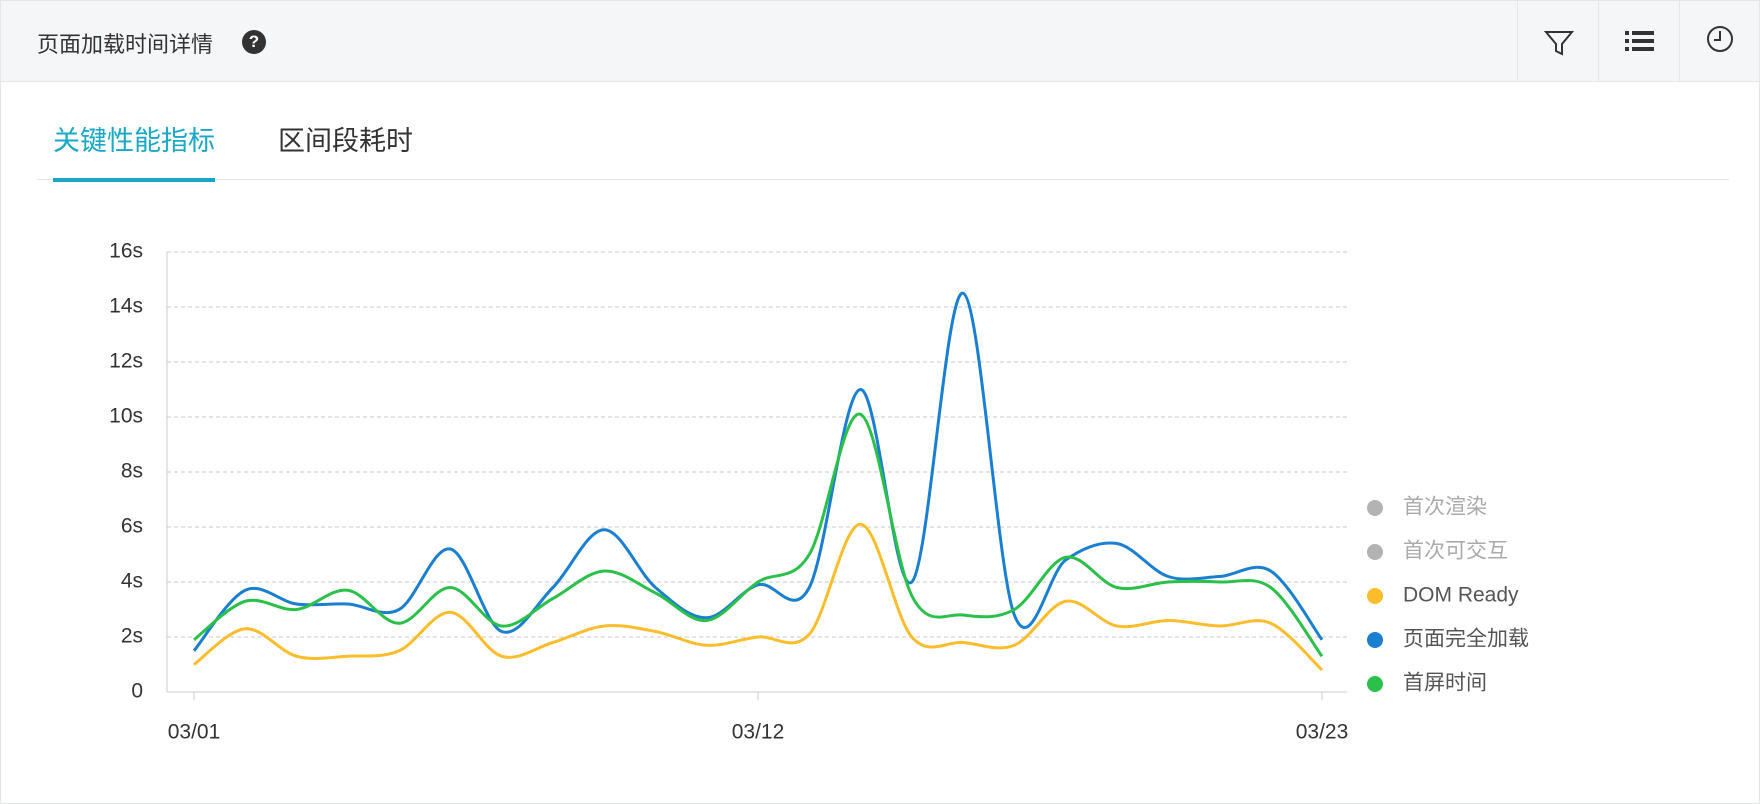  What do you see at coordinates (1445, 507) in the screenshot?
I see `legend-label: 首次渲染` at bounding box center [1445, 507].